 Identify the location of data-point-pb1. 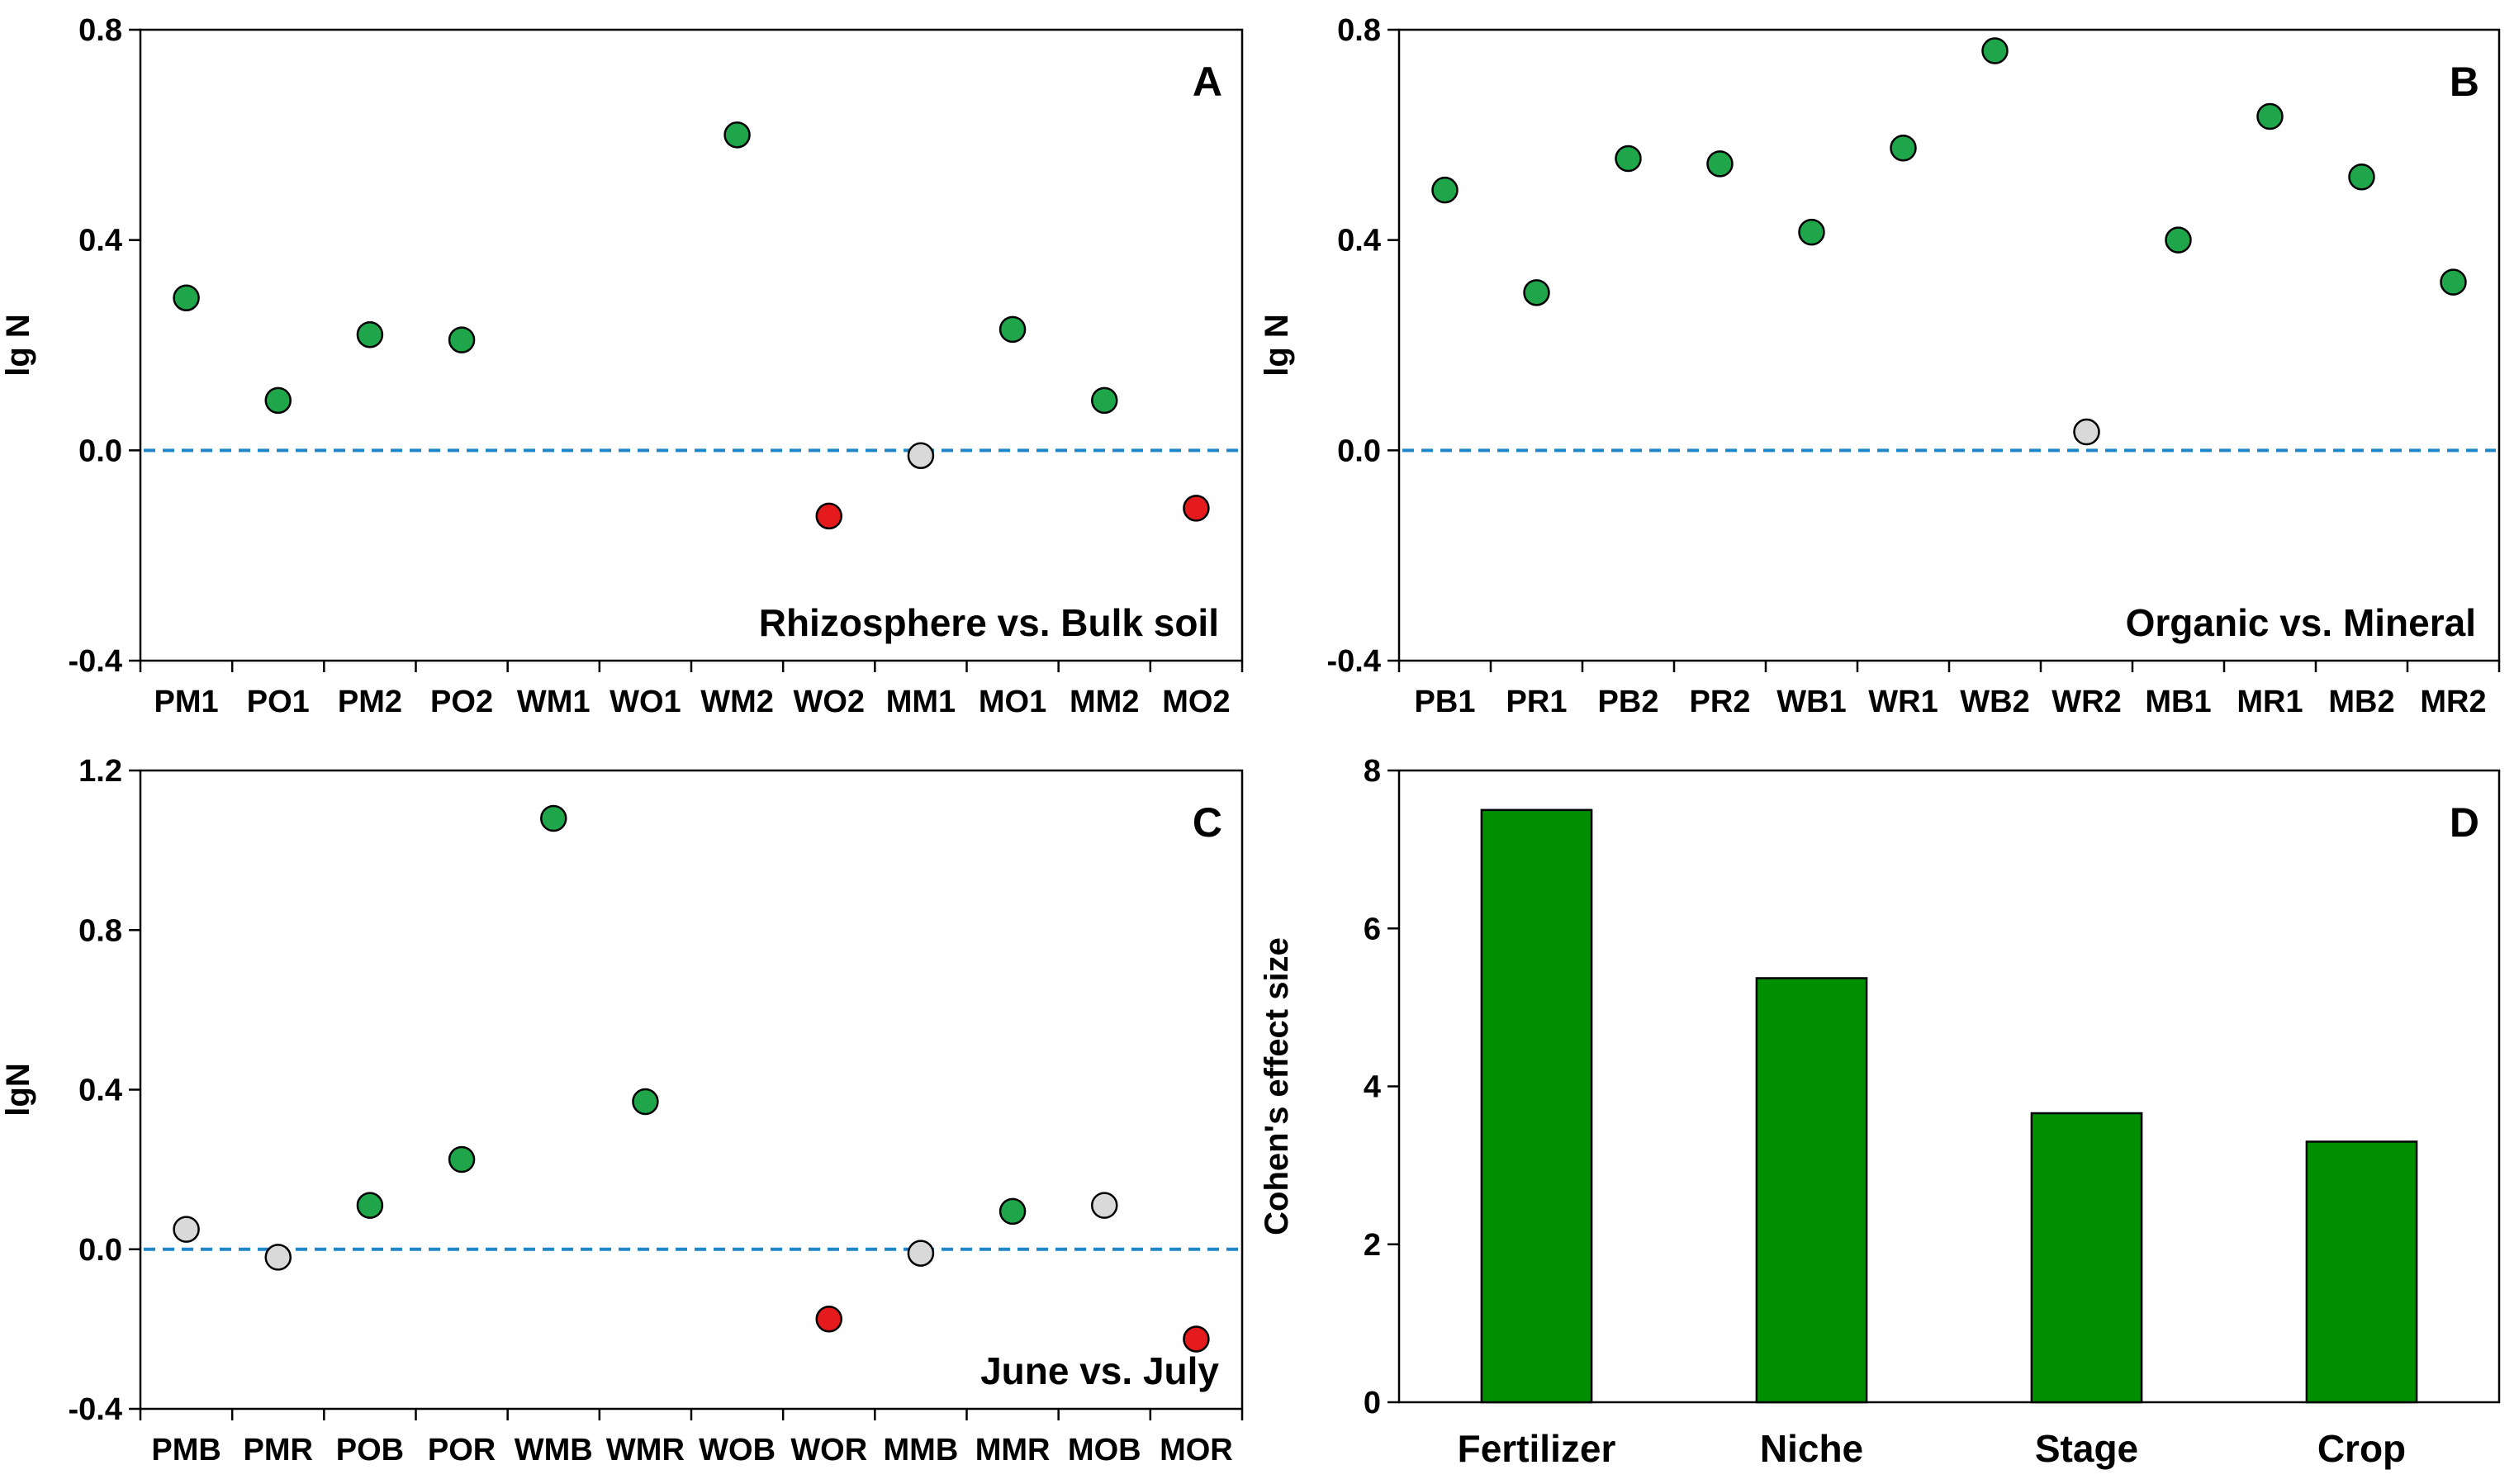
(1445, 190).